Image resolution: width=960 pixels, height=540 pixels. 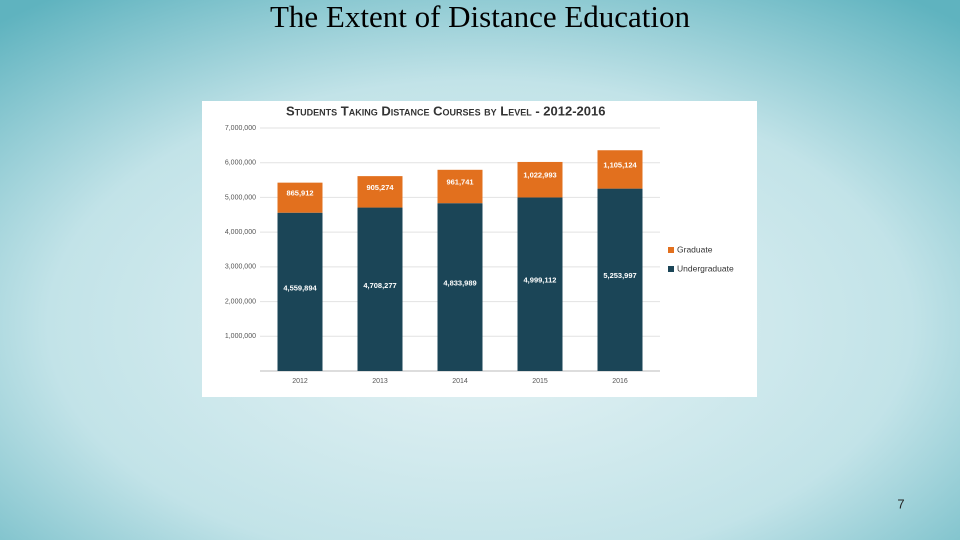 I want to click on x-tick-label: 2014, so click(x=460, y=381).